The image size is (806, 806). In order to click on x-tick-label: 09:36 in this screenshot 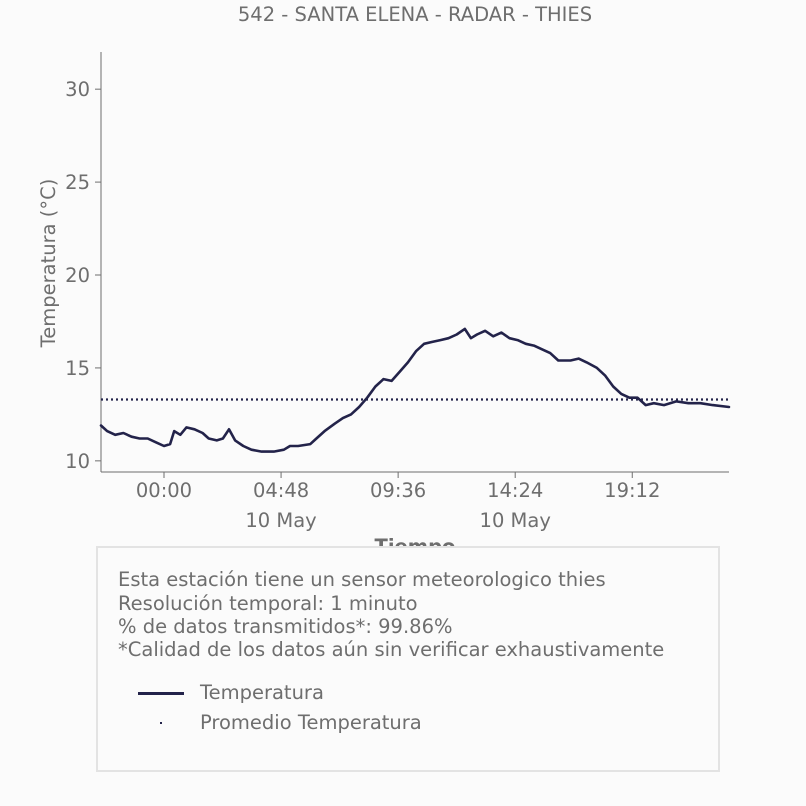, I will do `click(398, 490)`.